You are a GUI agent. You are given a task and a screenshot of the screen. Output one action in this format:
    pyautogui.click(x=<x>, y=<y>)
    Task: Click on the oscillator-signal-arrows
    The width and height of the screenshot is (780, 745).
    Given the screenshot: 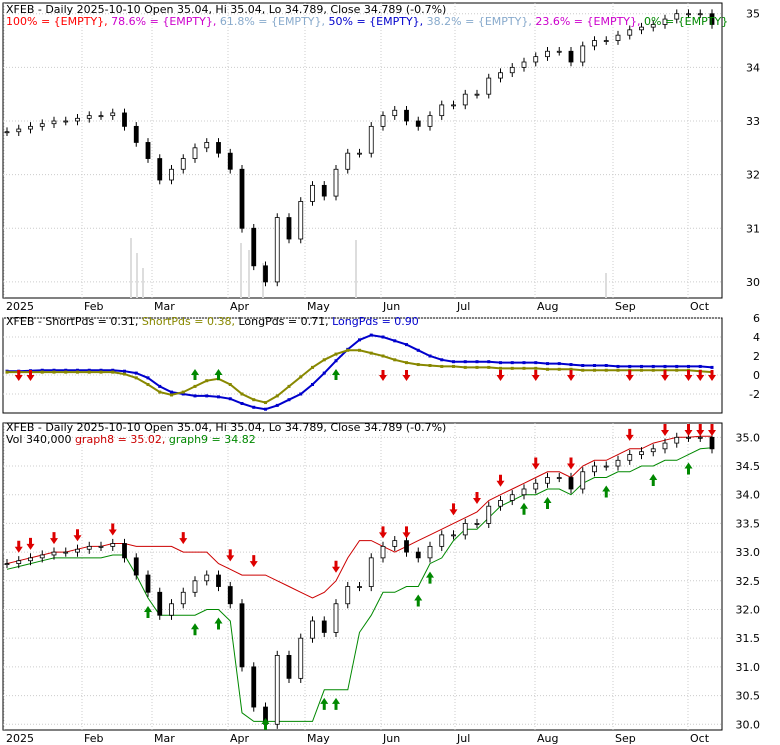 What is the action you would take?
    pyautogui.click(x=365, y=375)
    